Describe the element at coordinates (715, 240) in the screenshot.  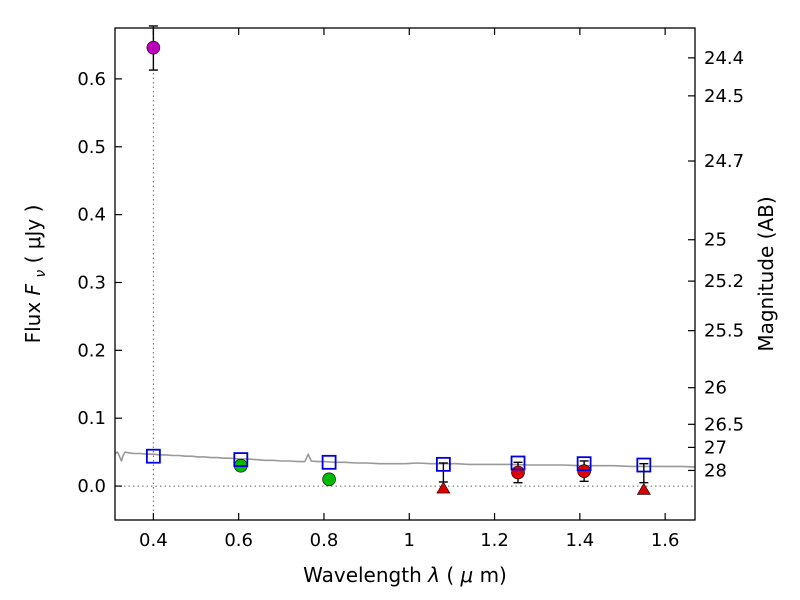
I see `y-tick-label-right: 25` at that location.